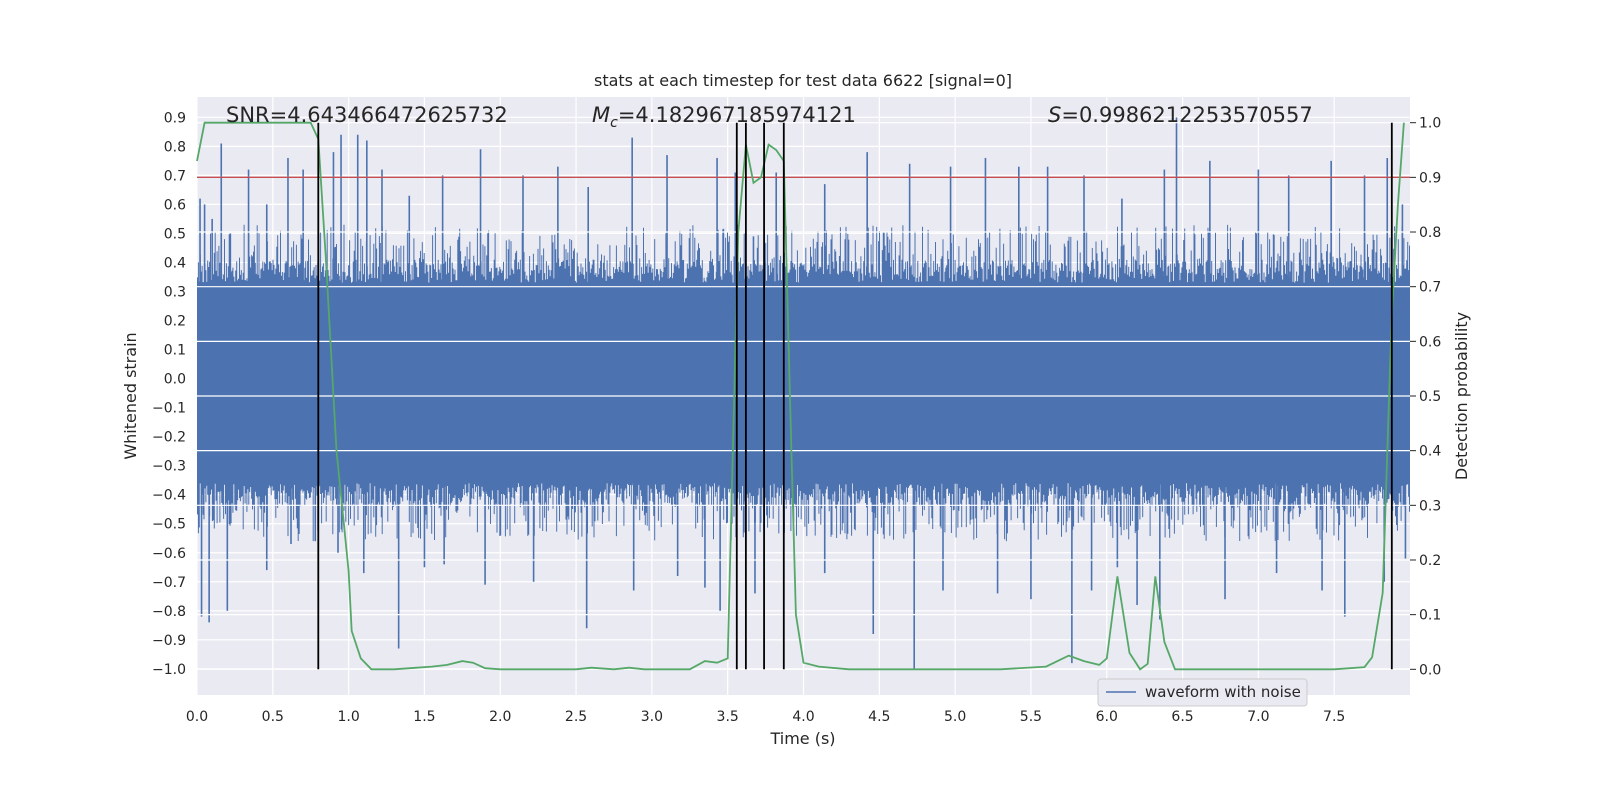 The image size is (1600, 800). Describe the element at coordinates (1223, 692) in the screenshot. I see `legend-label: waveform with noise` at that location.